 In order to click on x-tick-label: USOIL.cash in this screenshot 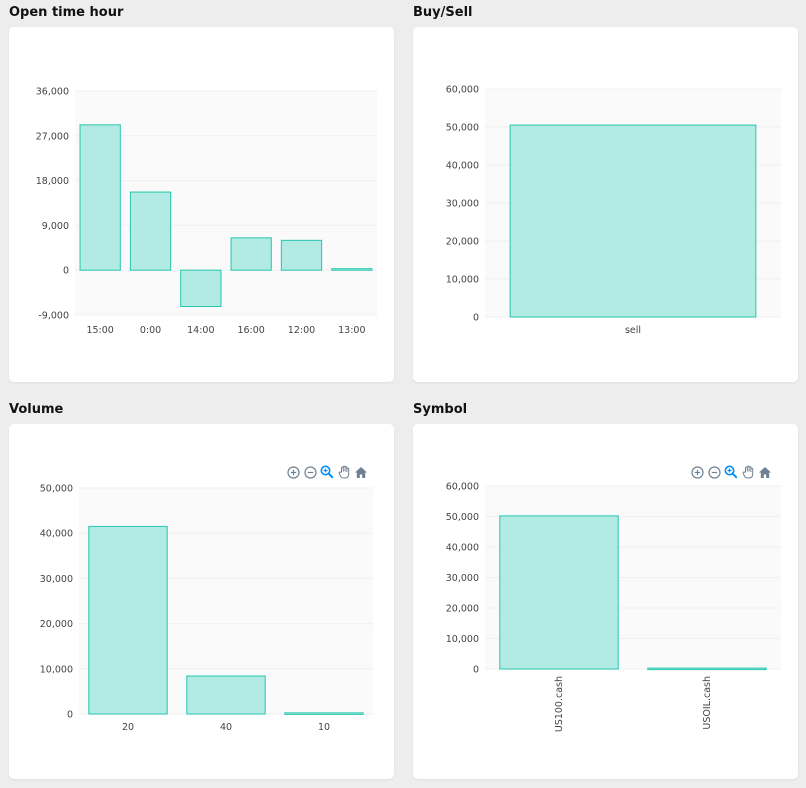, I will do `click(707, 703)`.